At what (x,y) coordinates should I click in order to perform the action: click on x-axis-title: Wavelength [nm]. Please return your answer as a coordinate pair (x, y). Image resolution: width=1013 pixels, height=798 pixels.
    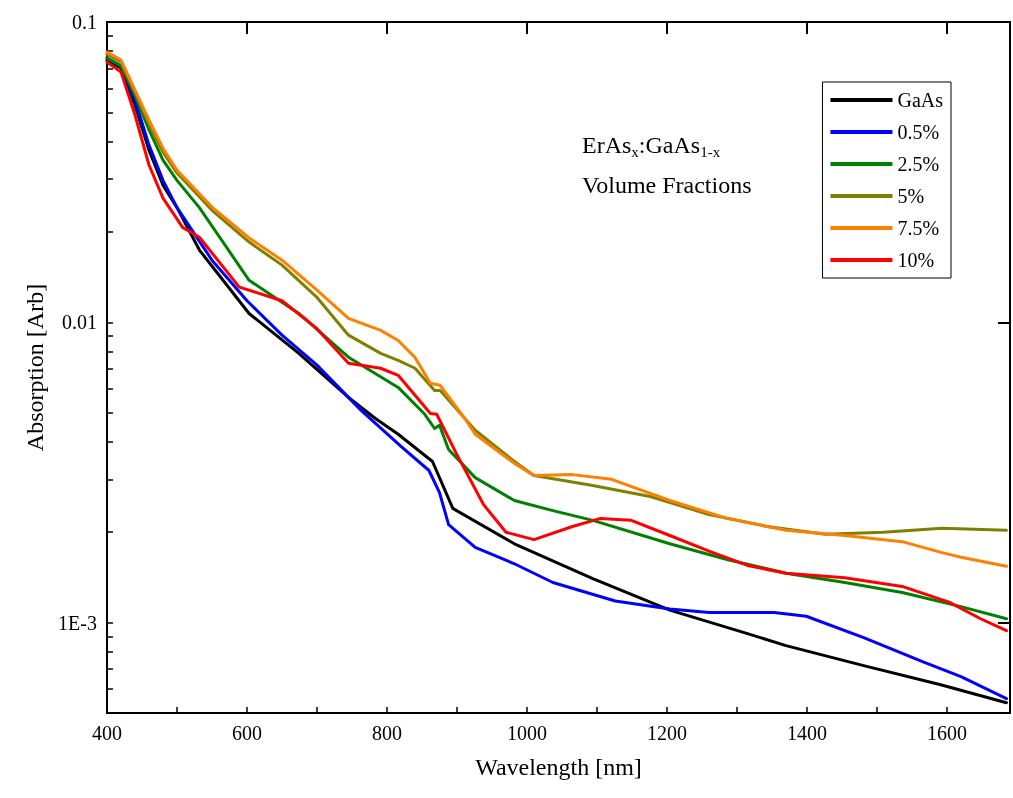
    Looking at the image, I should click on (558, 767).